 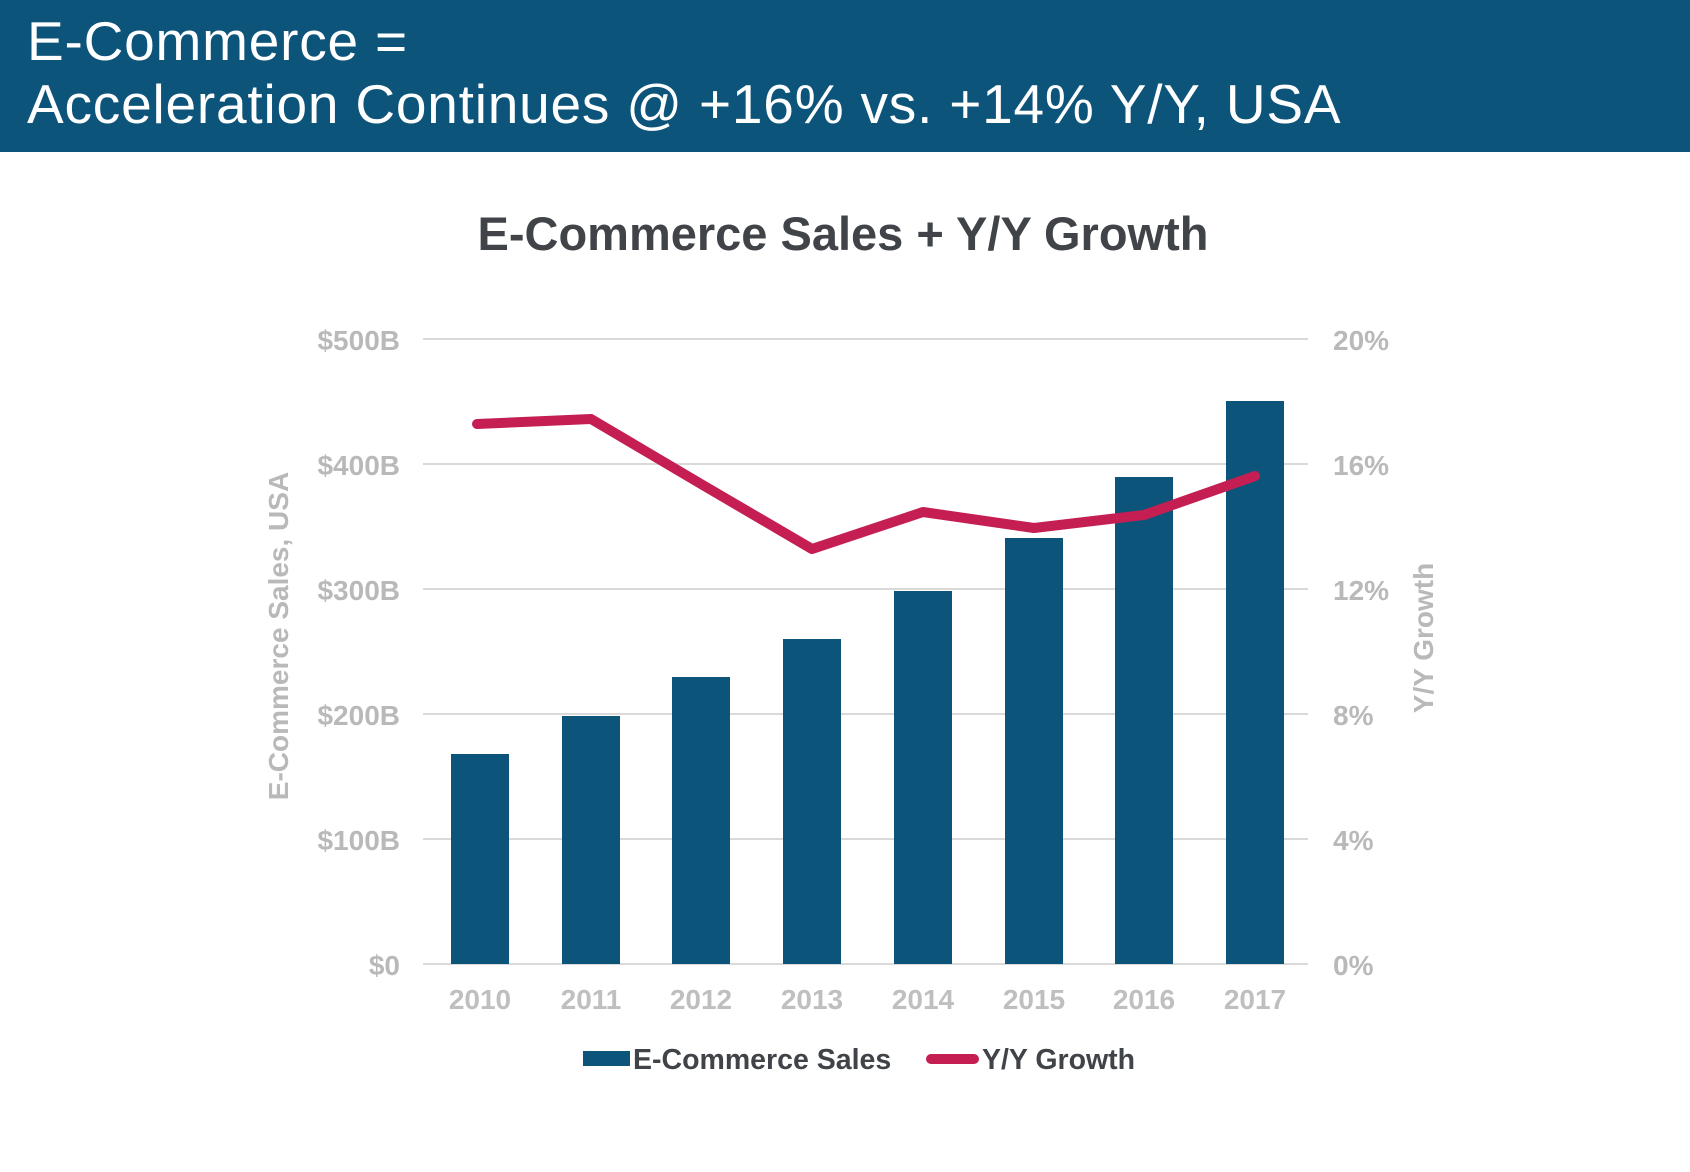 I want to click on svg-text: 0%, so click(x=1353, y=965).